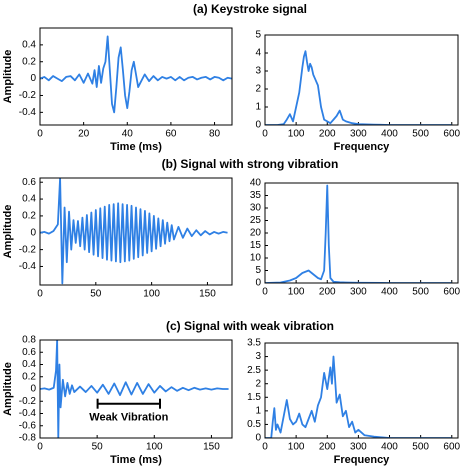 The image size is (474, 475). Describe the element at coordinates (250, 9) in the screenshot. I see `panel-title: (a) Keystroke signal` at that location.